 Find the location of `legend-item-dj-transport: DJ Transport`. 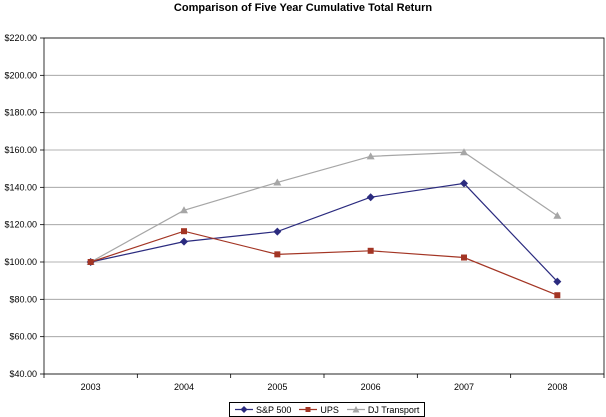

legend-item-dj-transport: DJ Transport is located at coordinates (383, 409).